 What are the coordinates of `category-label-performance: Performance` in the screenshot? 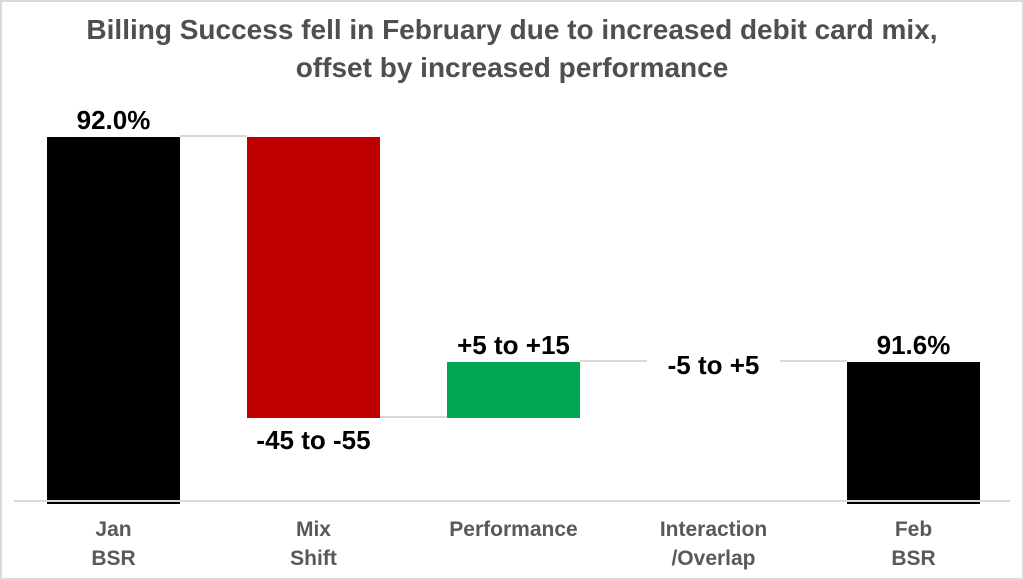 It's located at (513, 529).